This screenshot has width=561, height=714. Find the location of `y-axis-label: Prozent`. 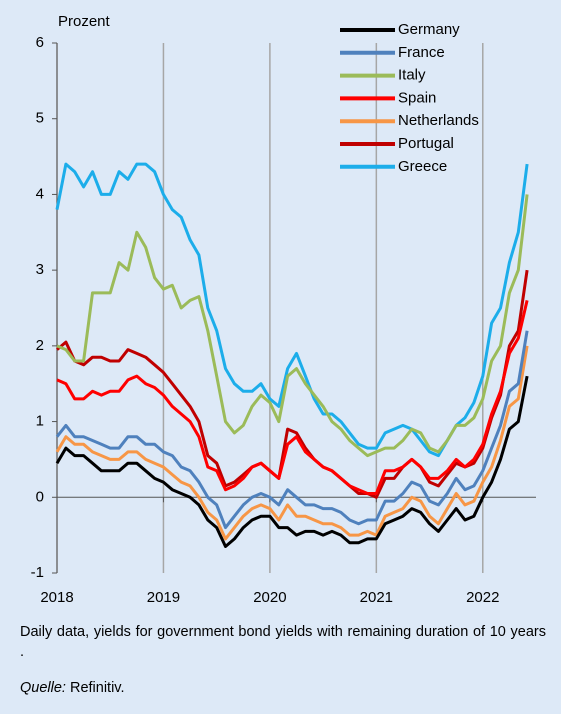

y-axis-label: Prozent is located at coordinates (84, 21).